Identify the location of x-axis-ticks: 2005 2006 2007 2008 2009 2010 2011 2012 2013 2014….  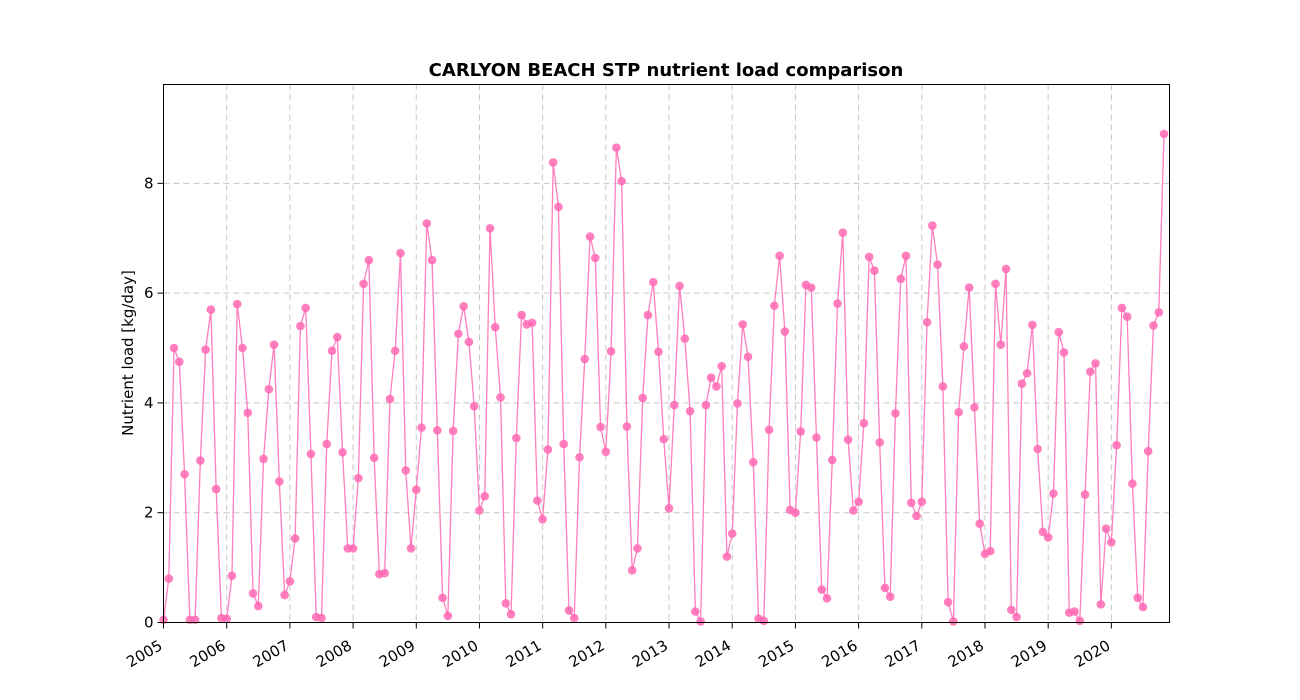
(618, 646).